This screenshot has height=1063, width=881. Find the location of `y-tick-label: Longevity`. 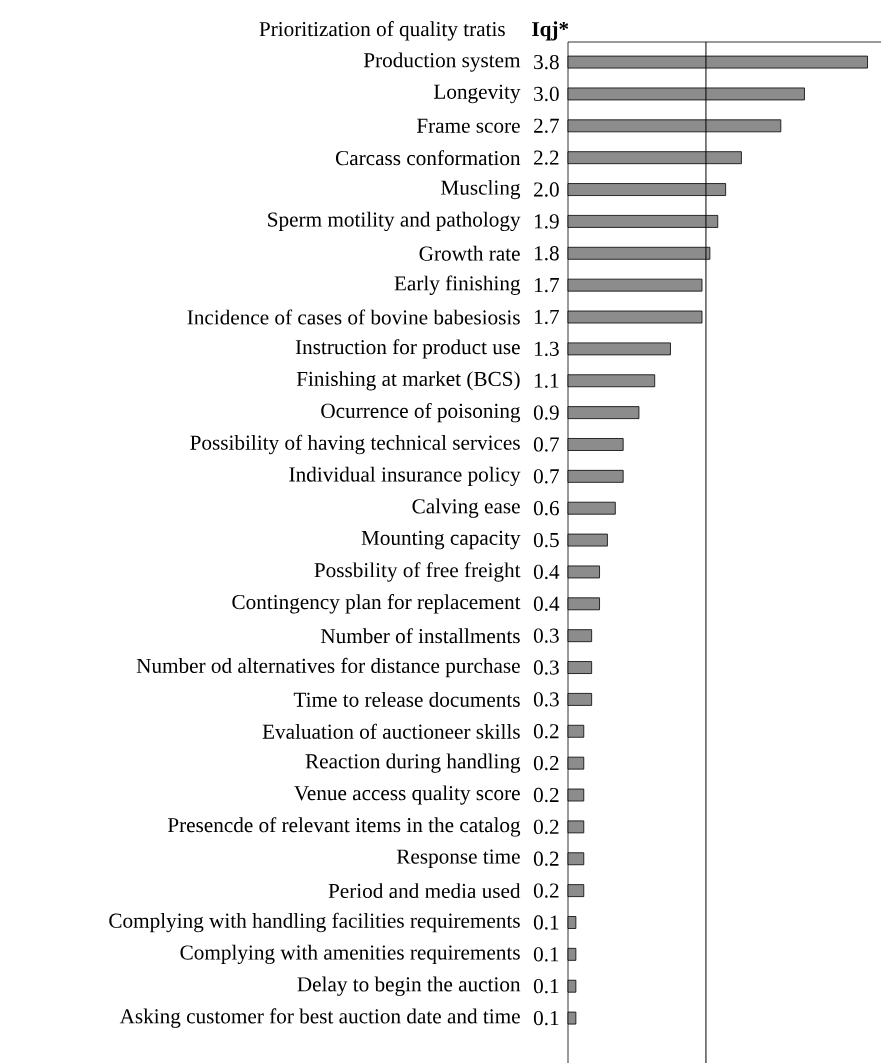

y-tick-label: Longevity is located at coordinates (477, 94).